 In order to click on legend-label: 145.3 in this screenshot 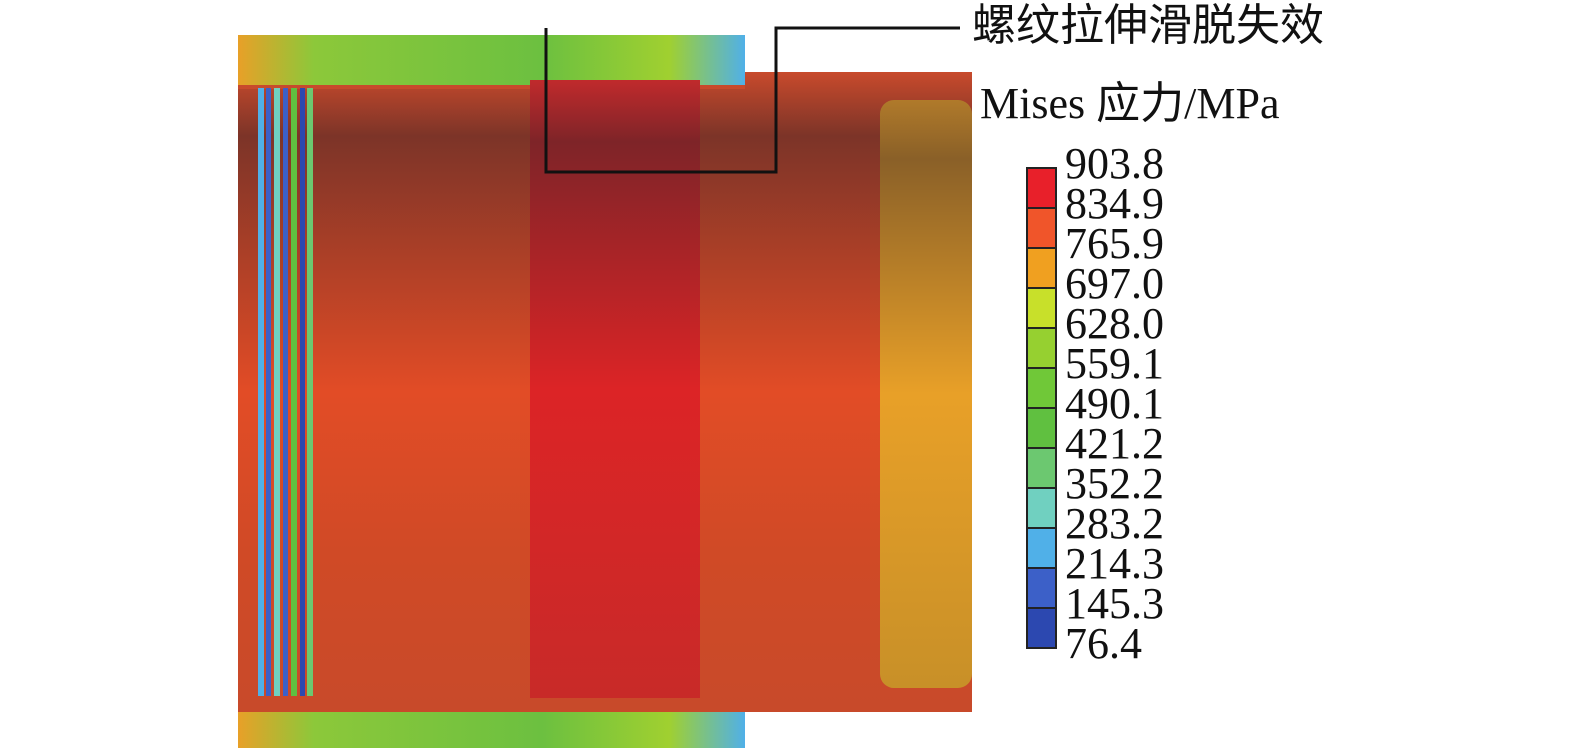, I will do `click(1114, 603)`.